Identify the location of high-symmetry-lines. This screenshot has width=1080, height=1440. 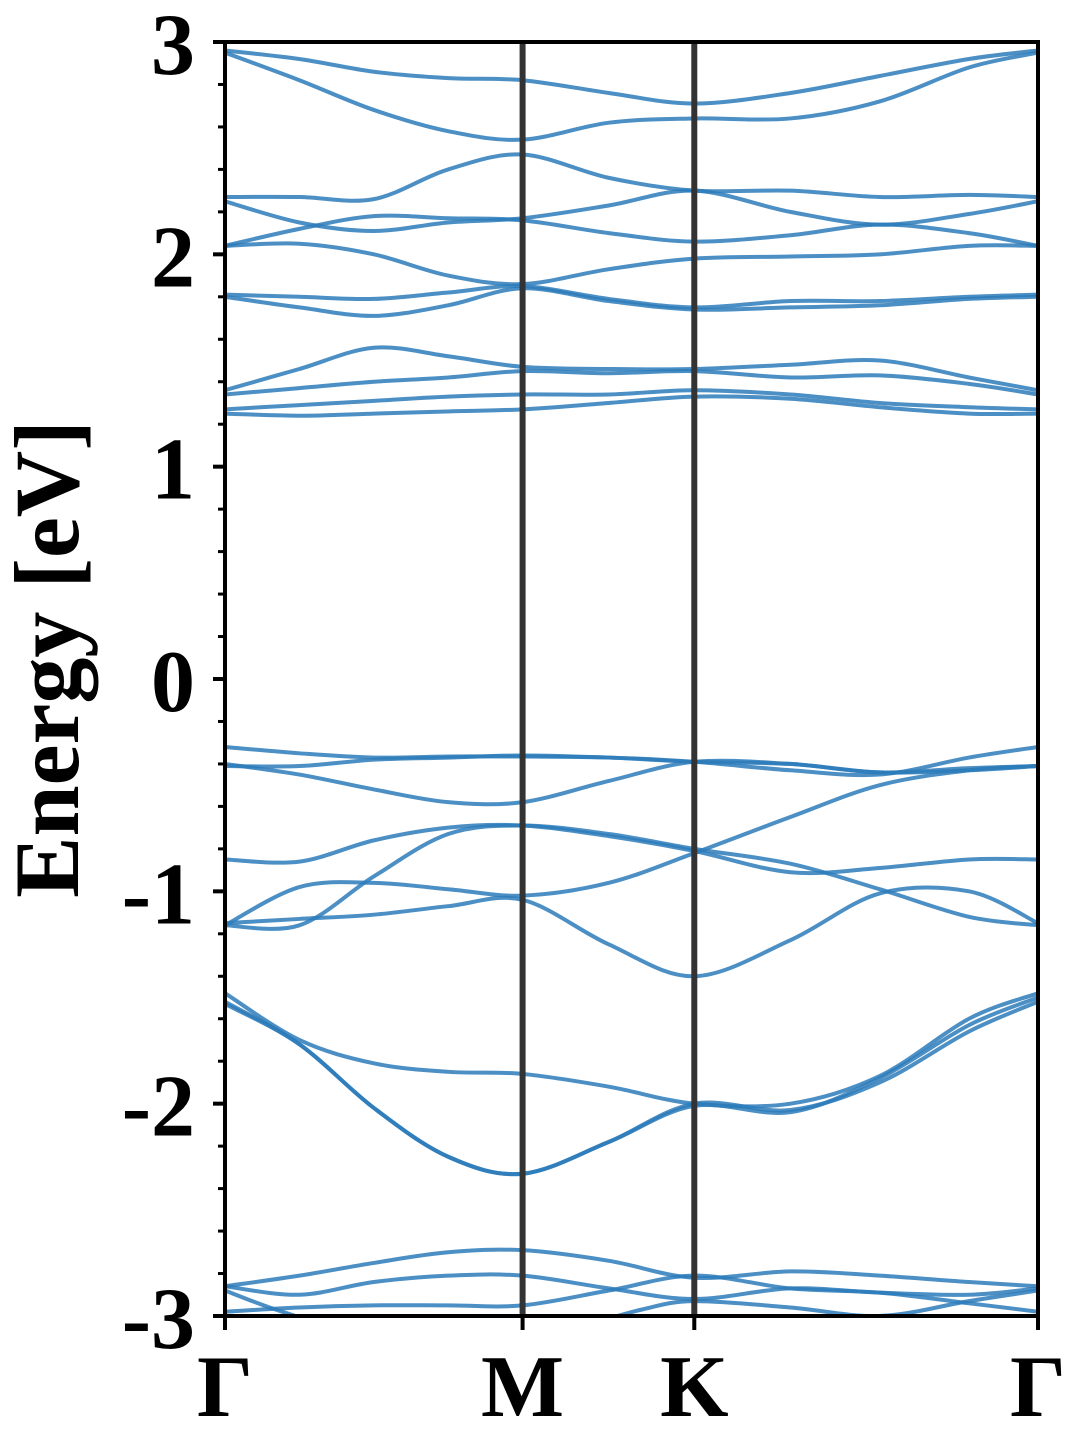
(608, 679).